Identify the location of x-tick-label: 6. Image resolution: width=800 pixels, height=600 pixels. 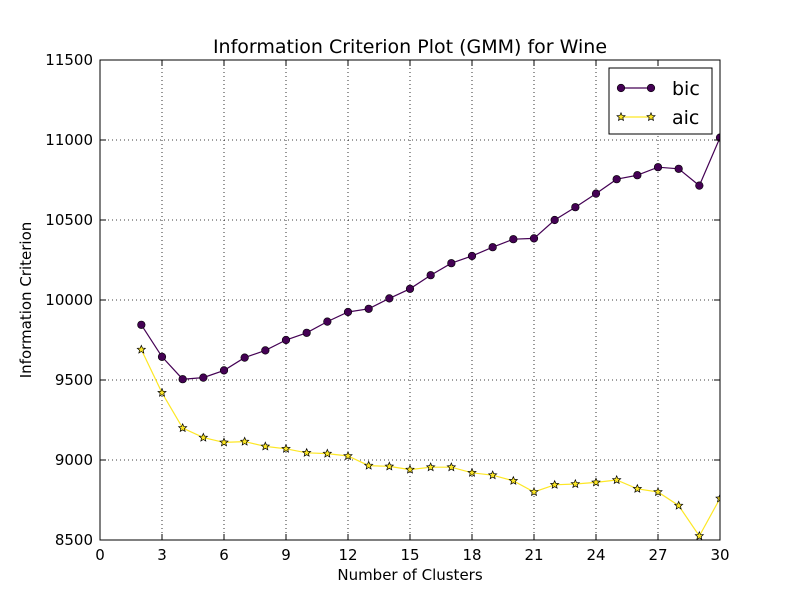
(224, 555).